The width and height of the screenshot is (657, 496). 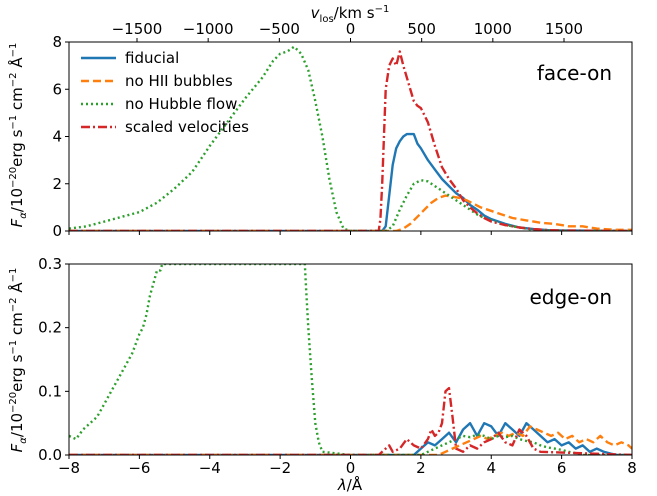 What do you see at coordinates (562, 468) in the screenshot?
I see `x-tick-label: 6` at bounding box center [562, 468].